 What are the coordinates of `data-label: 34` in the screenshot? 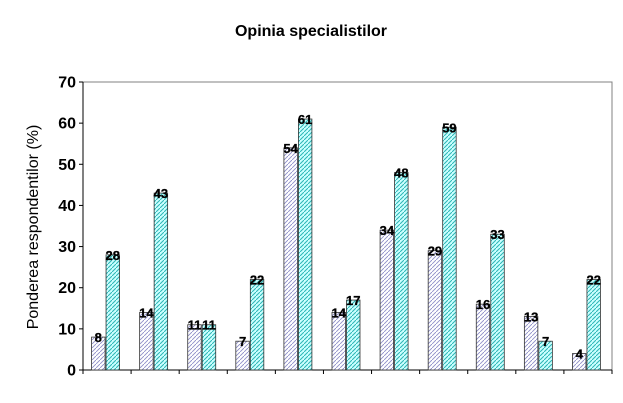 It's located at (387, 230).